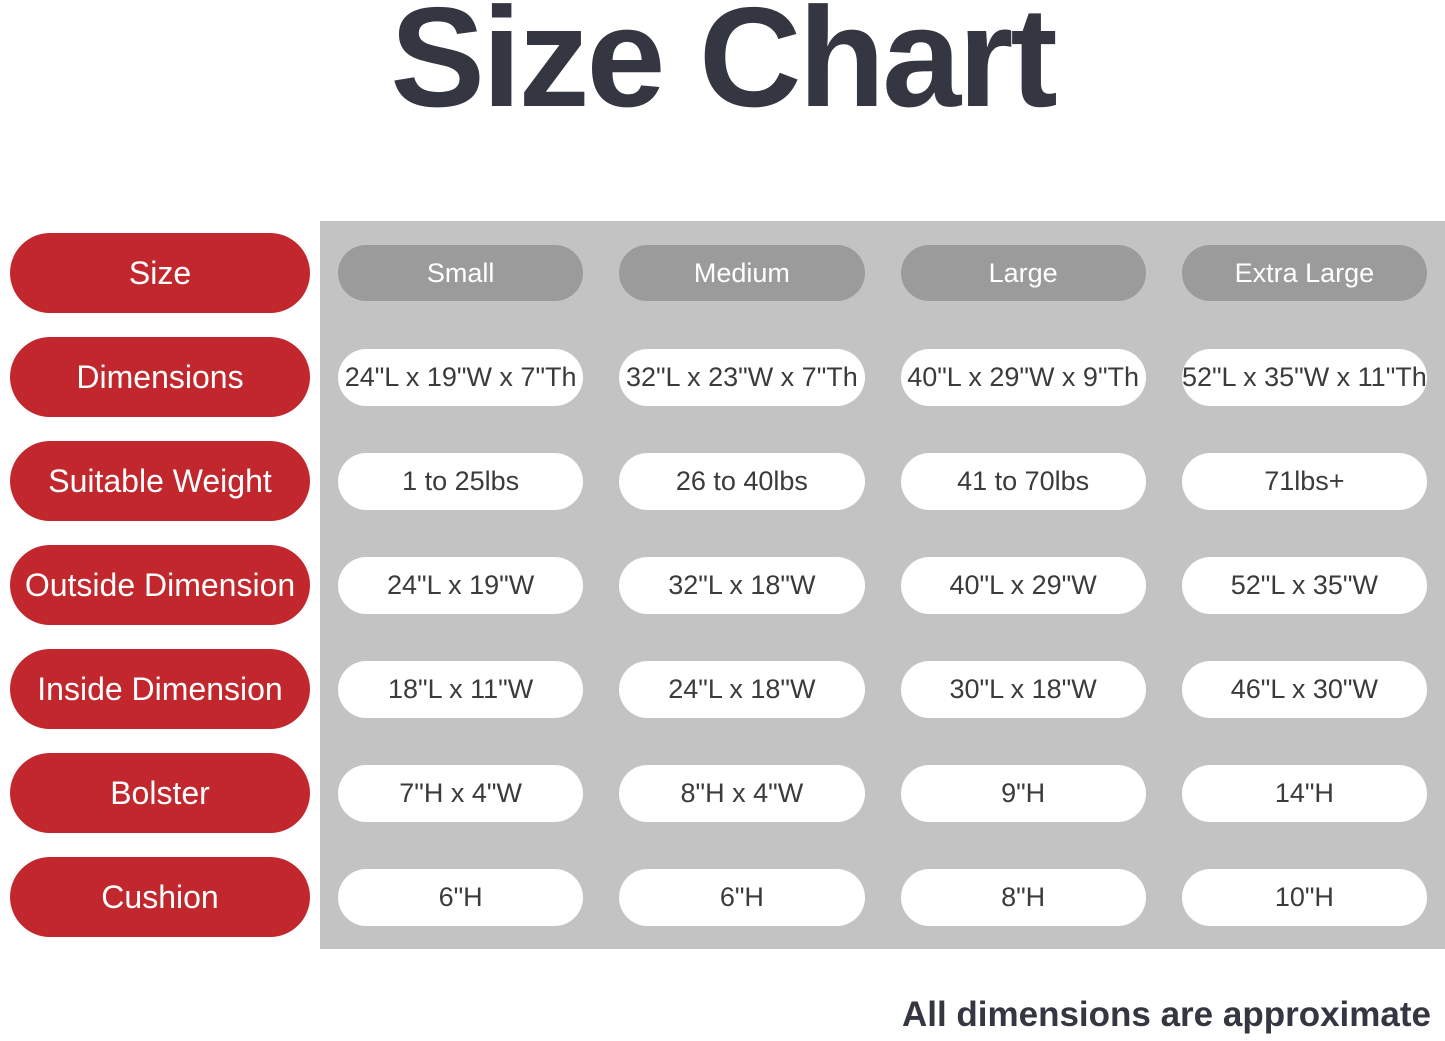  I want to click on row-header-dimensions: Dimensions, so click(160, 377).